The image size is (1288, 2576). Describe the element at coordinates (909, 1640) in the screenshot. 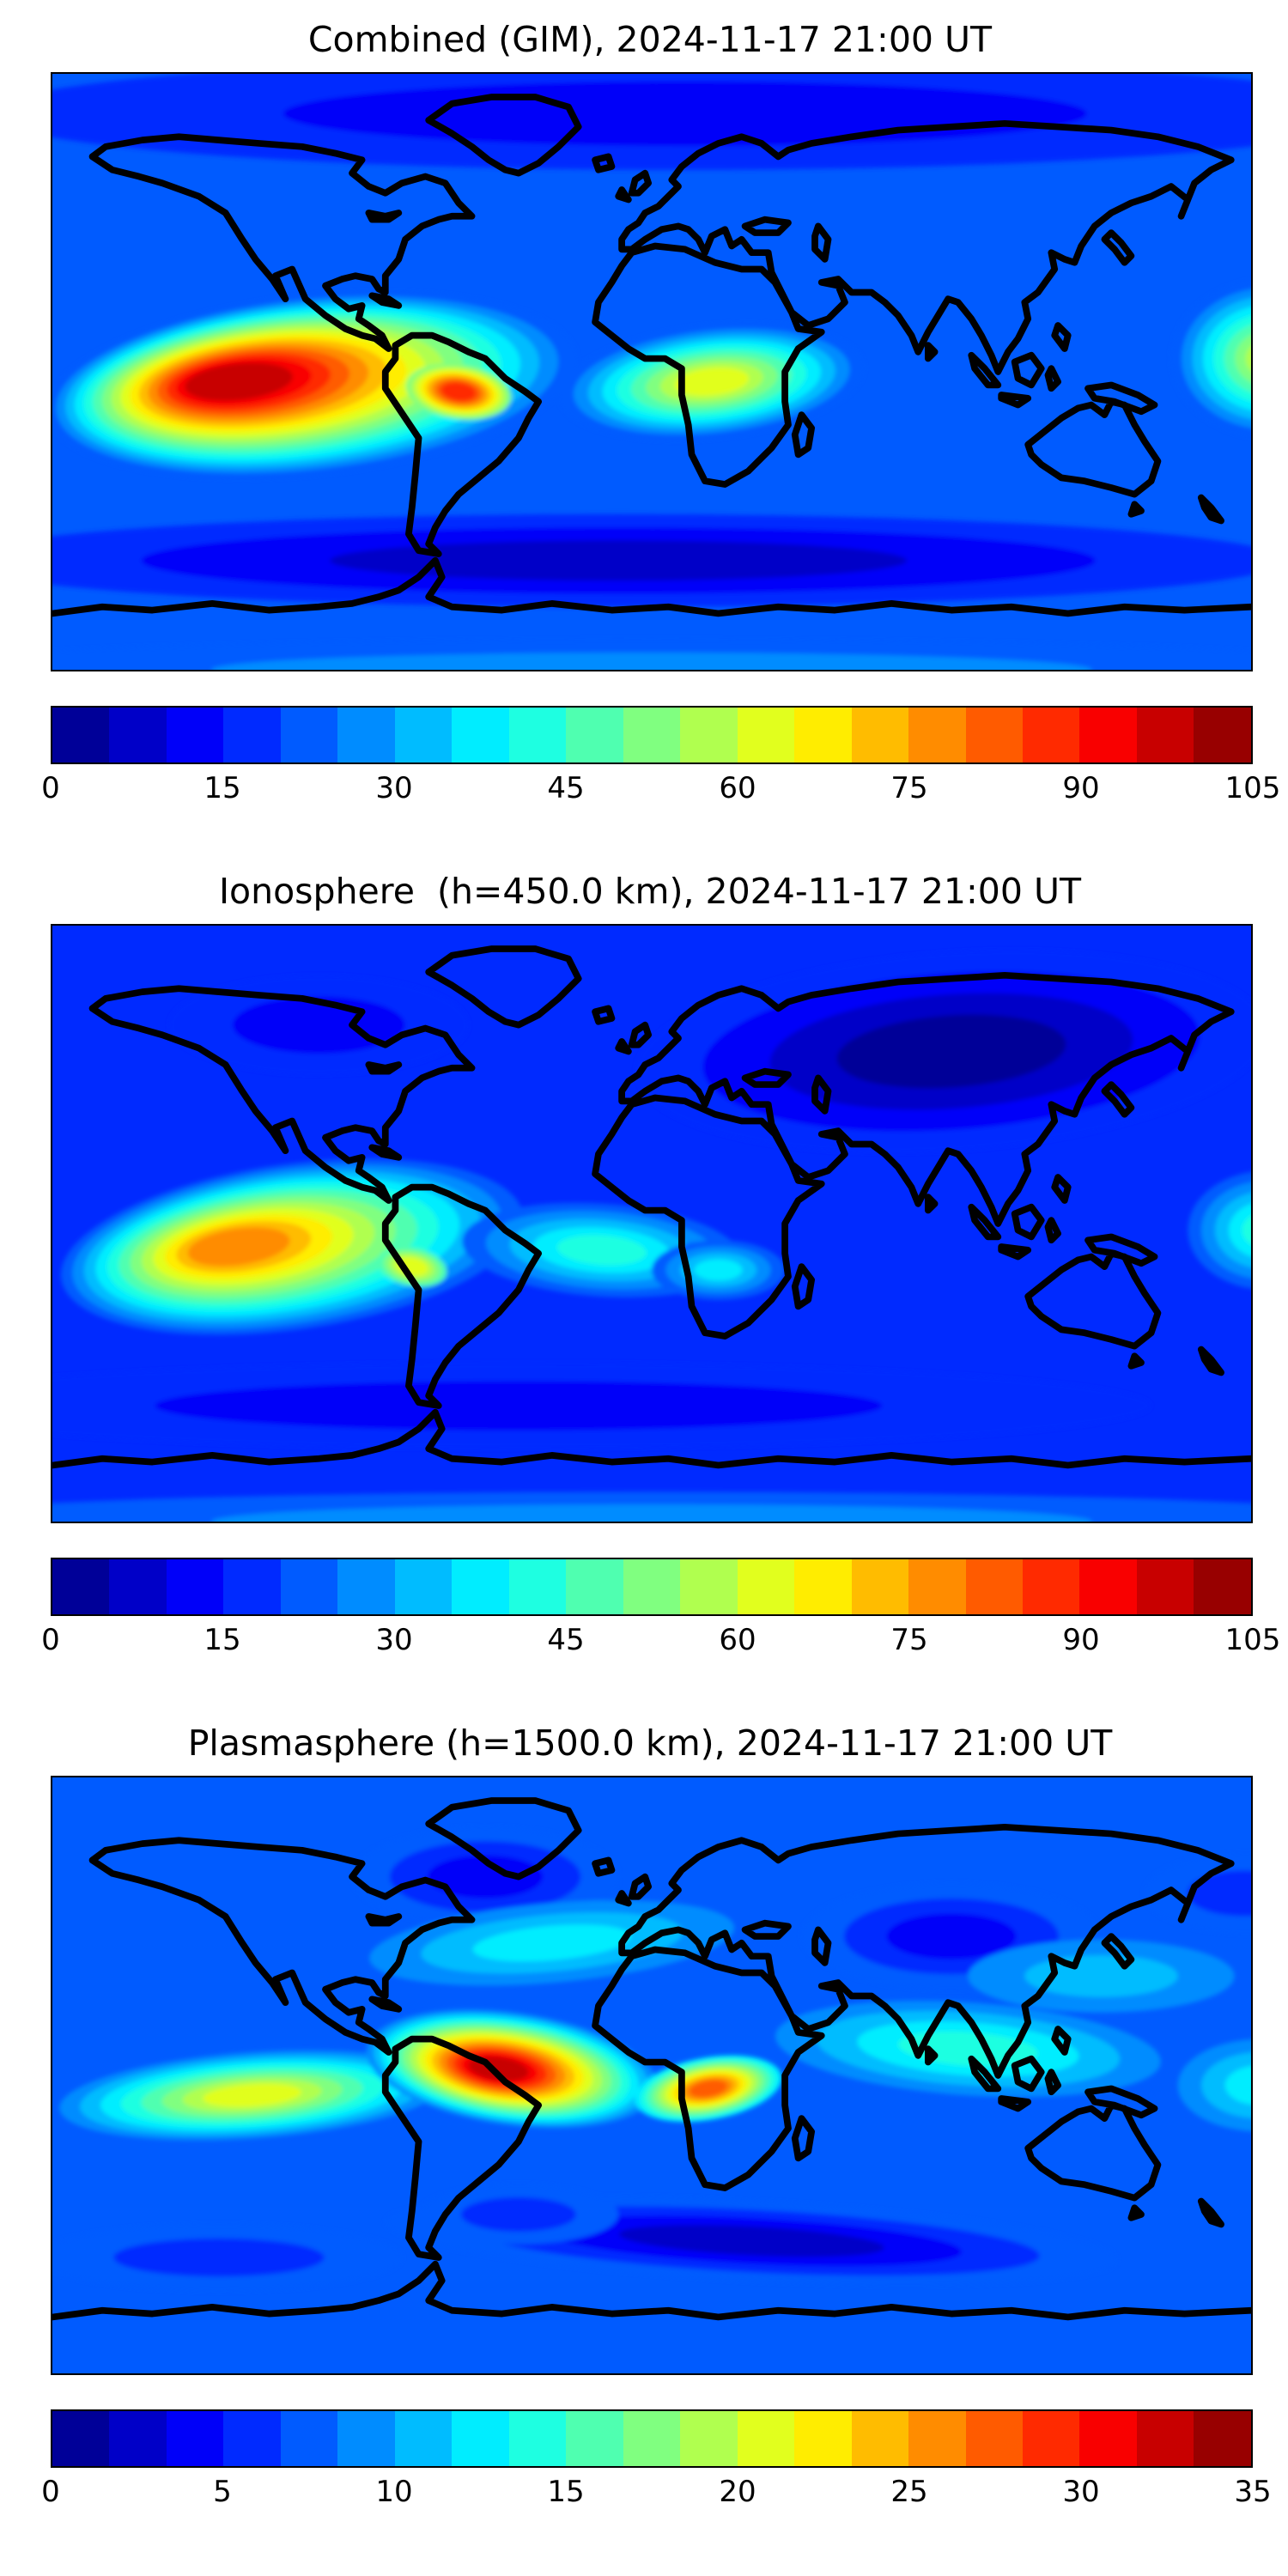

I see `colorbar-tick-label: 75` at that location.